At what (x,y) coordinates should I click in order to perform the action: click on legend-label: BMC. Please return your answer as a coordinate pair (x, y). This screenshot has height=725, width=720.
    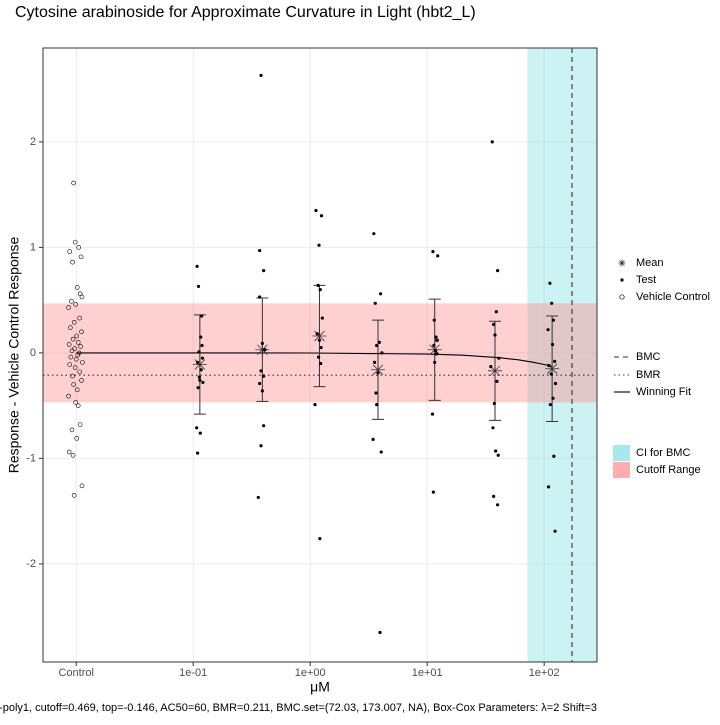
    Looking at the image, I should click on (648, 357).